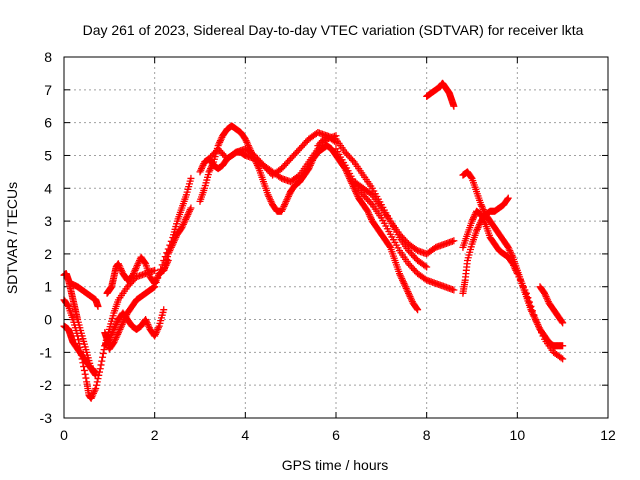 The height and width of the screenshot is (480, 640). Describe the element at coordinates (46, 418) in the screenshot. I see `y-tick-label: -3` at that location.